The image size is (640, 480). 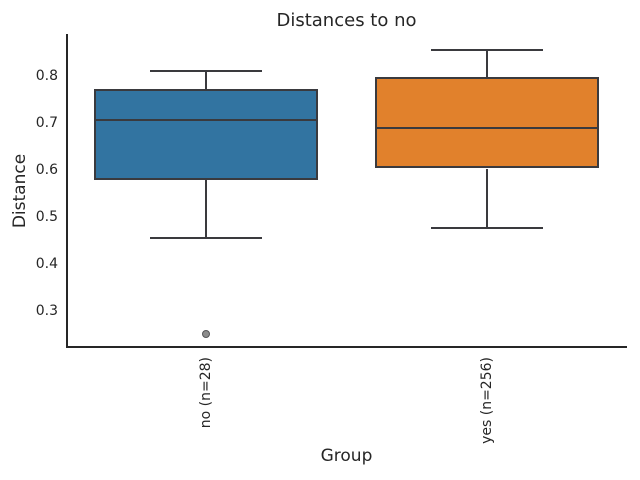 I want to click on x-axis-label: Group, so click(x=346, y=456).